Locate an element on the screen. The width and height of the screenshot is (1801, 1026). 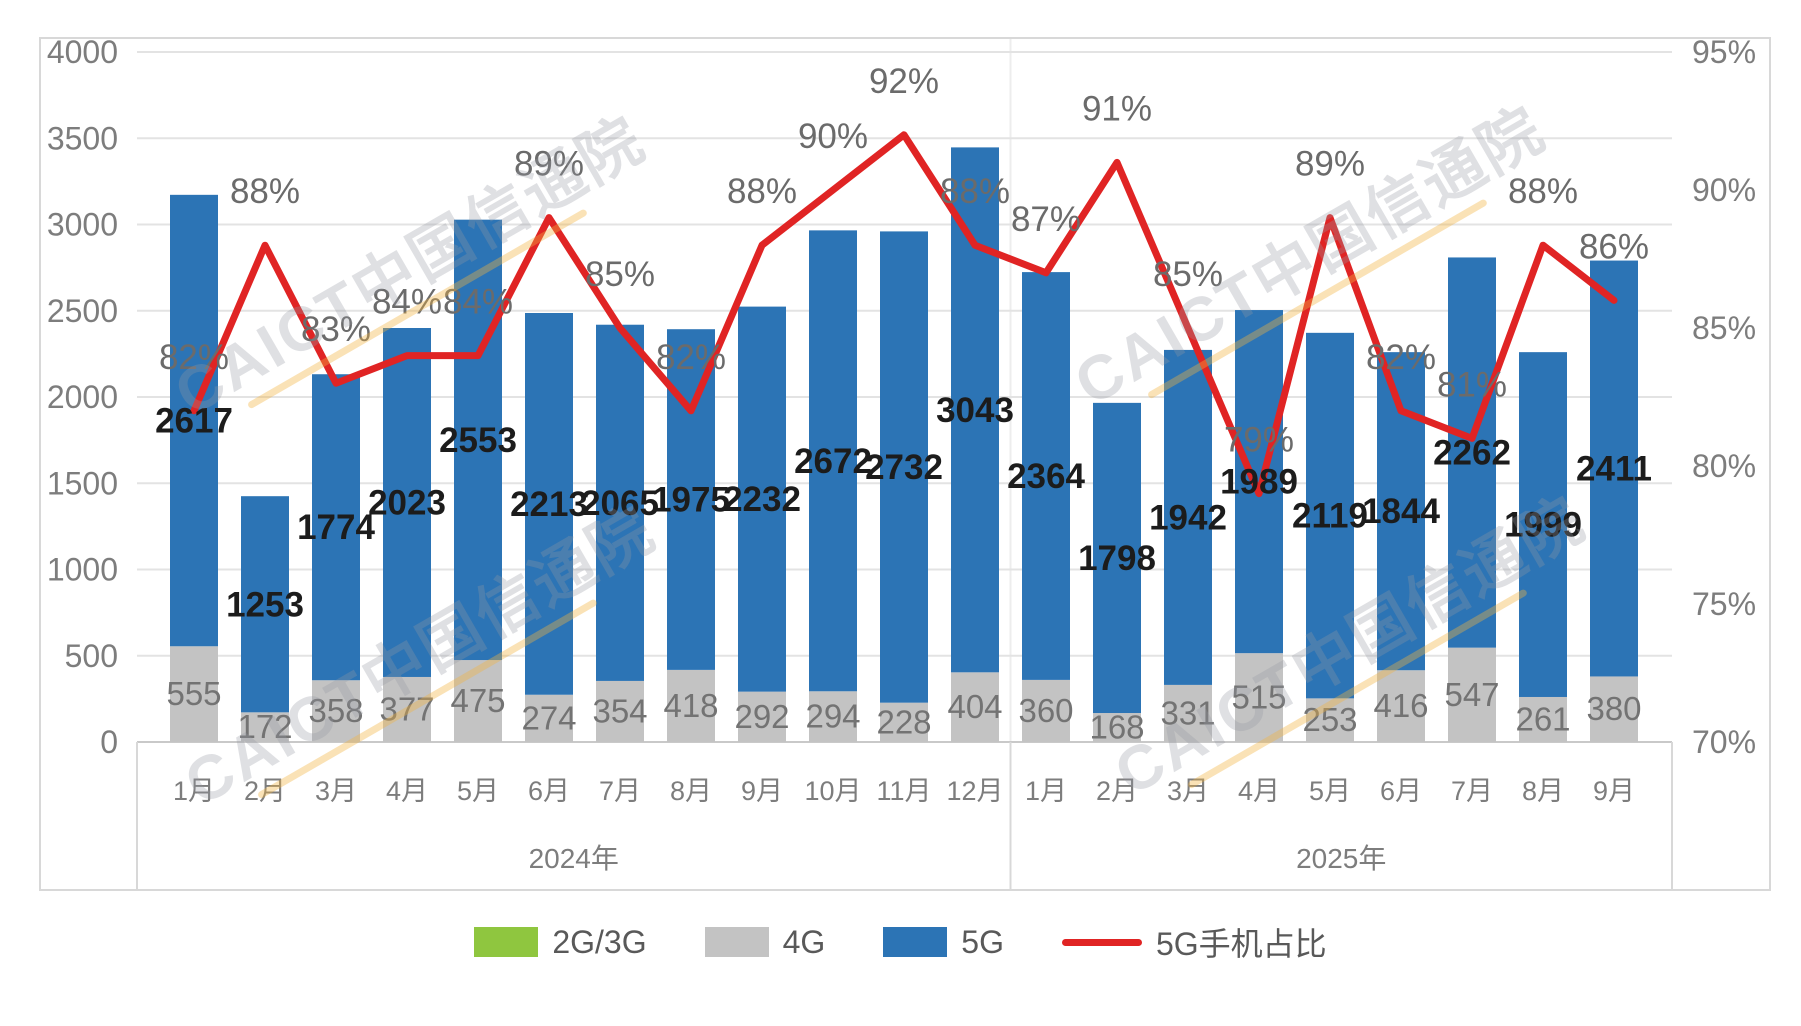
label-pct-4: 84% is located at coordinates (478, 302).